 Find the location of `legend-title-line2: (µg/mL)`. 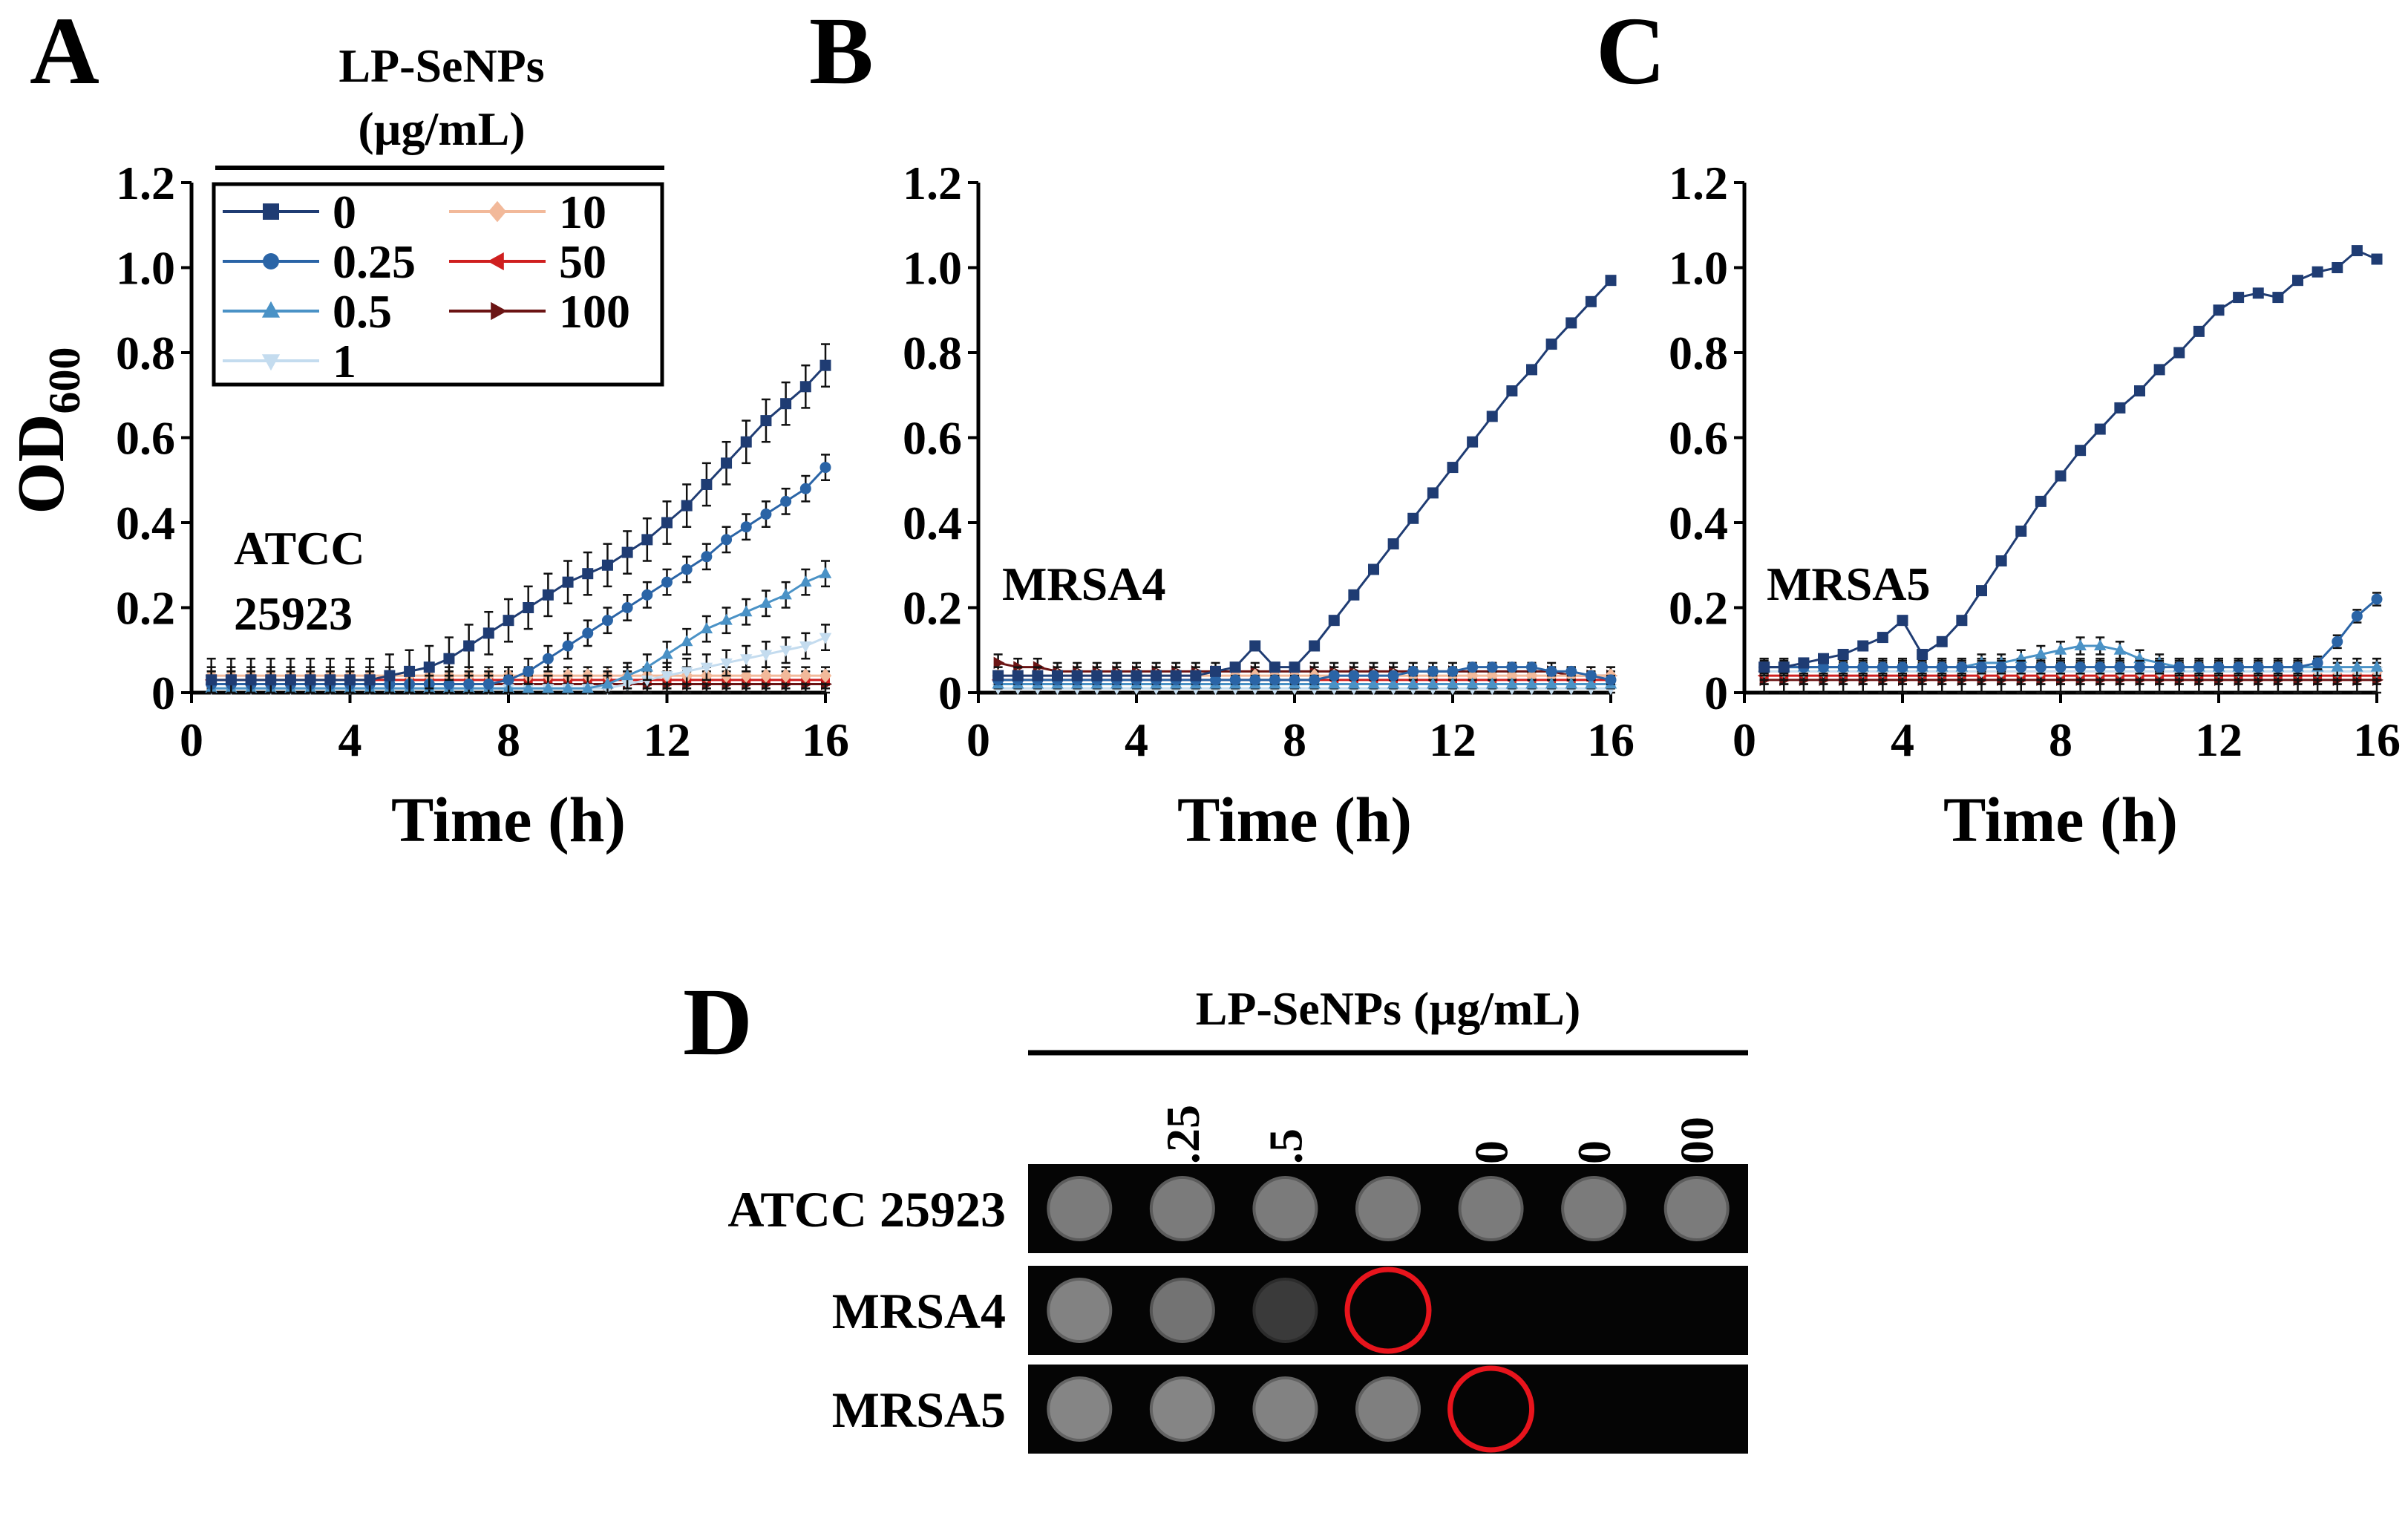

legend-title-line2: (µg/mL) is located at coordinates (441, 128).